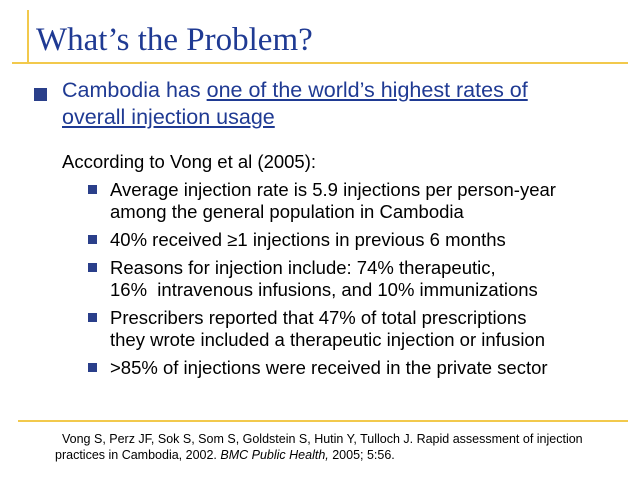 The width and height of the screenshot is (638, 478). I want to click on reference-journal: BMC Public Health,, so click(274, 455).